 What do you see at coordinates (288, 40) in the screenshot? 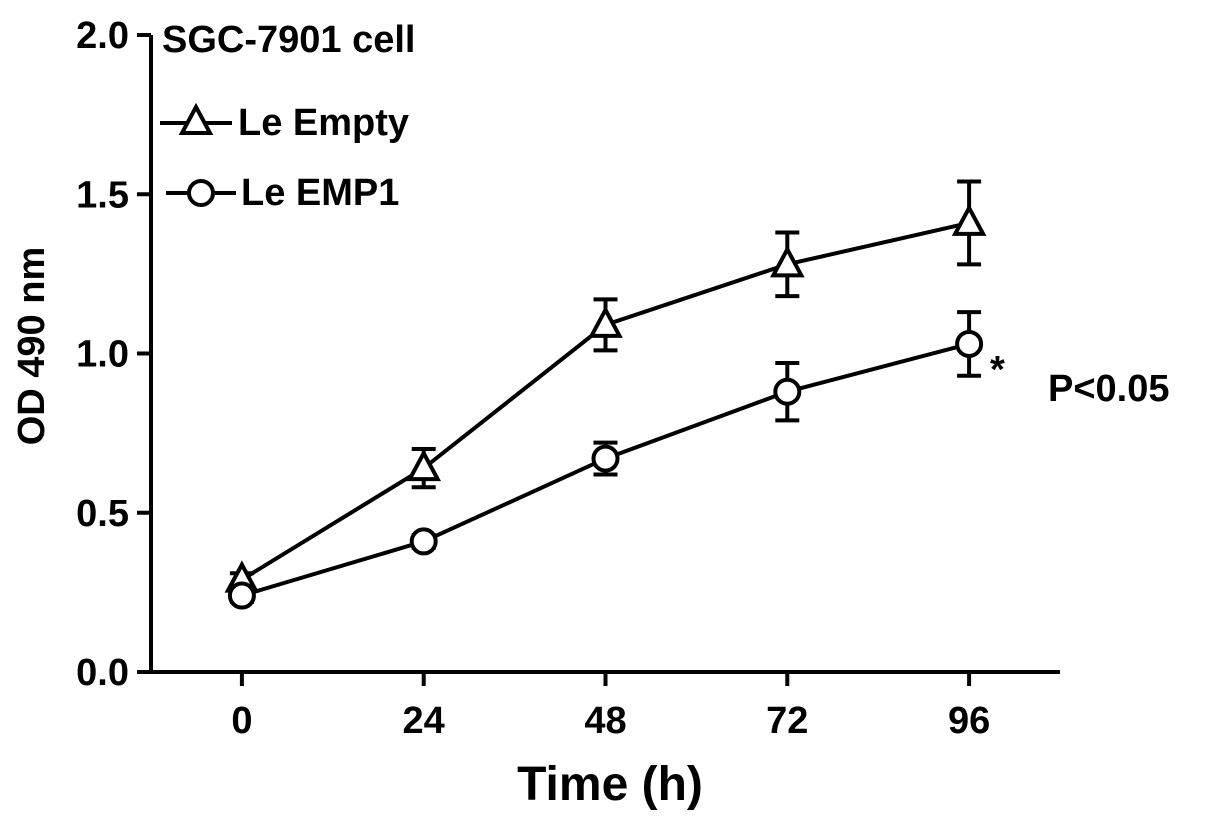
I see `chart-title: SGC-7901 cell` at bounding box center [288, 40].